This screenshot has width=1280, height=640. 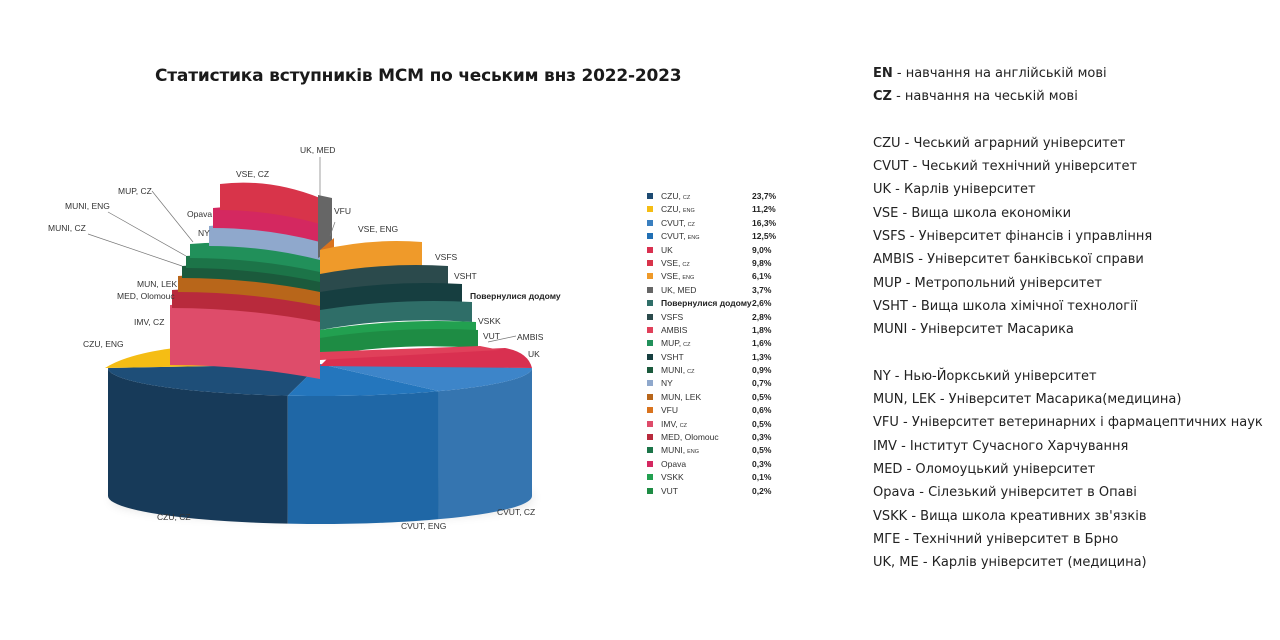 I want to click on note-key: Opava, so click(x=894, y=493).